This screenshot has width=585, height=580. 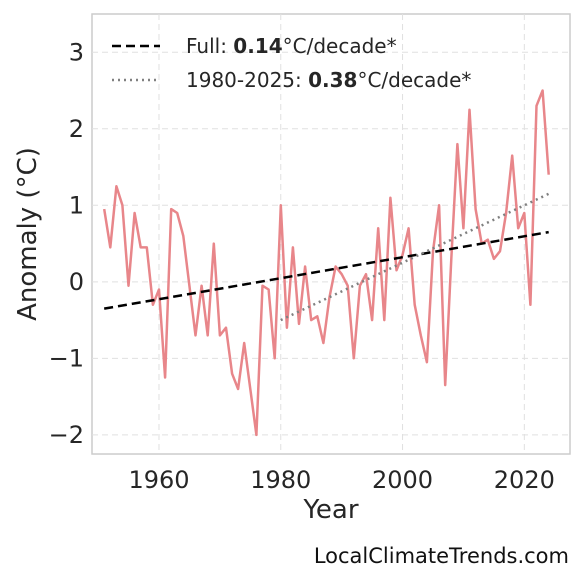 What do you see at coordinates (76, 282) in the screenshot?
I see `y-tick-label: 0` at bounding box center [76, 282].